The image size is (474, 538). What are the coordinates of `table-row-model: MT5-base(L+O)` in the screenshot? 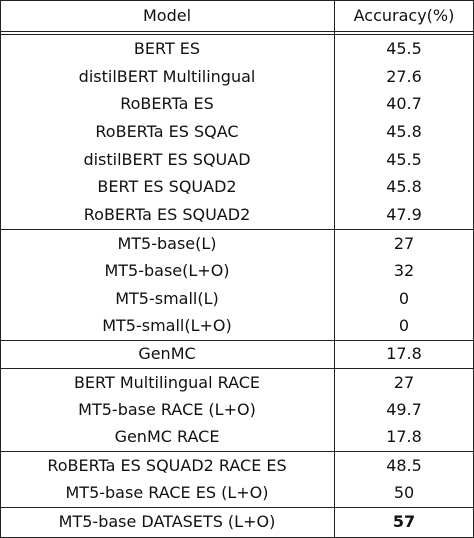 It's located at (167, 270).